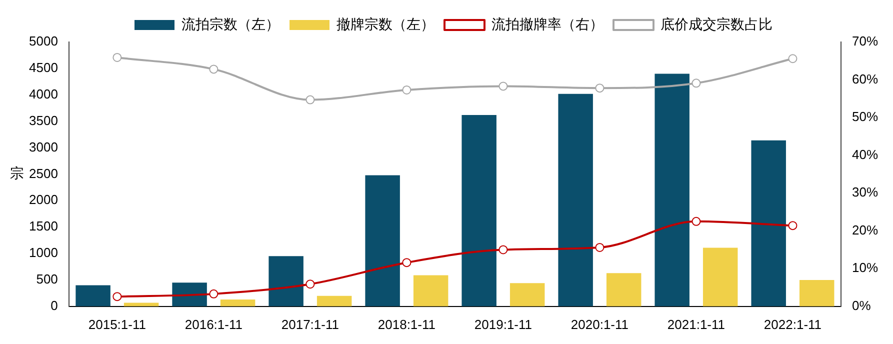  I want to click on legend-label: 底价成交宗数占比, so click(716, 24).